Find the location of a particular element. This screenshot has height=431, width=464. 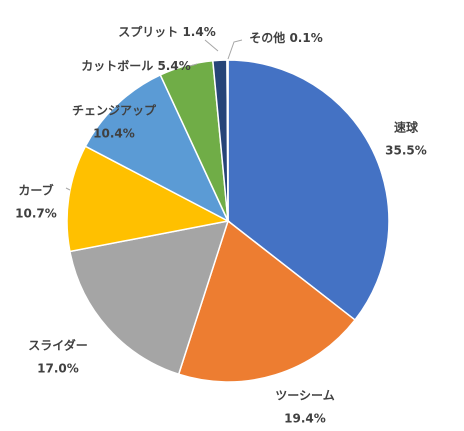

slice-label: その他 0.1% is located at coordinates (285, 37).